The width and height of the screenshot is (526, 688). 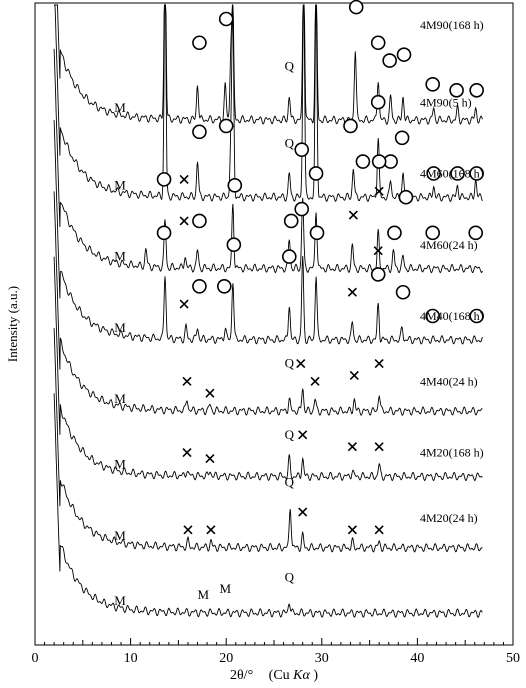 What do you see at coordinates (446, 102) in the screenshot?
I see `series-label: 4M90(5 h)` at bounding box center [446, 102].